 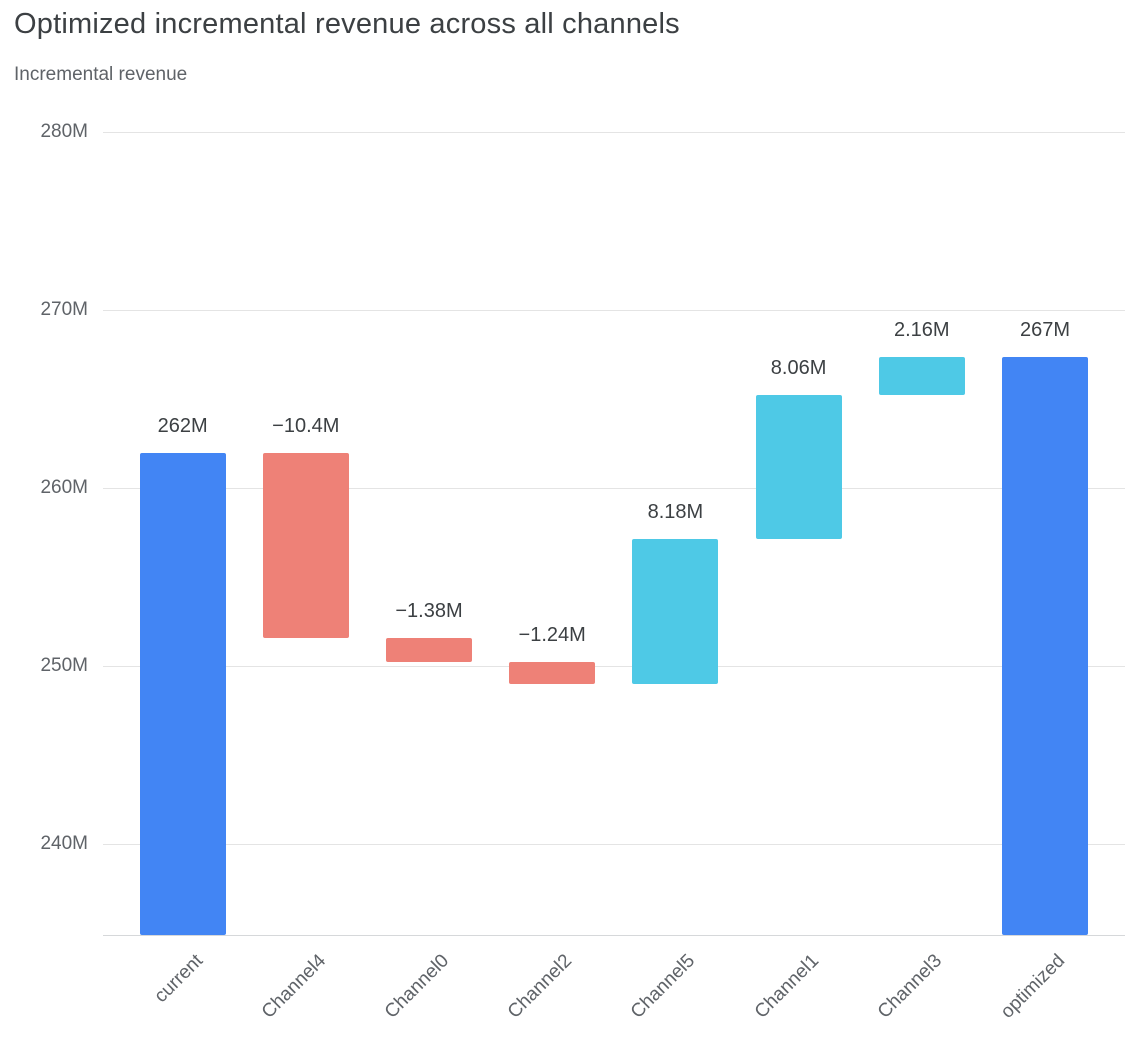 What do you see at coordinates (663, 986) in the screenshot?
I see `x-axis-label-Channel5: Channel5` at bounding box center [663, 986].